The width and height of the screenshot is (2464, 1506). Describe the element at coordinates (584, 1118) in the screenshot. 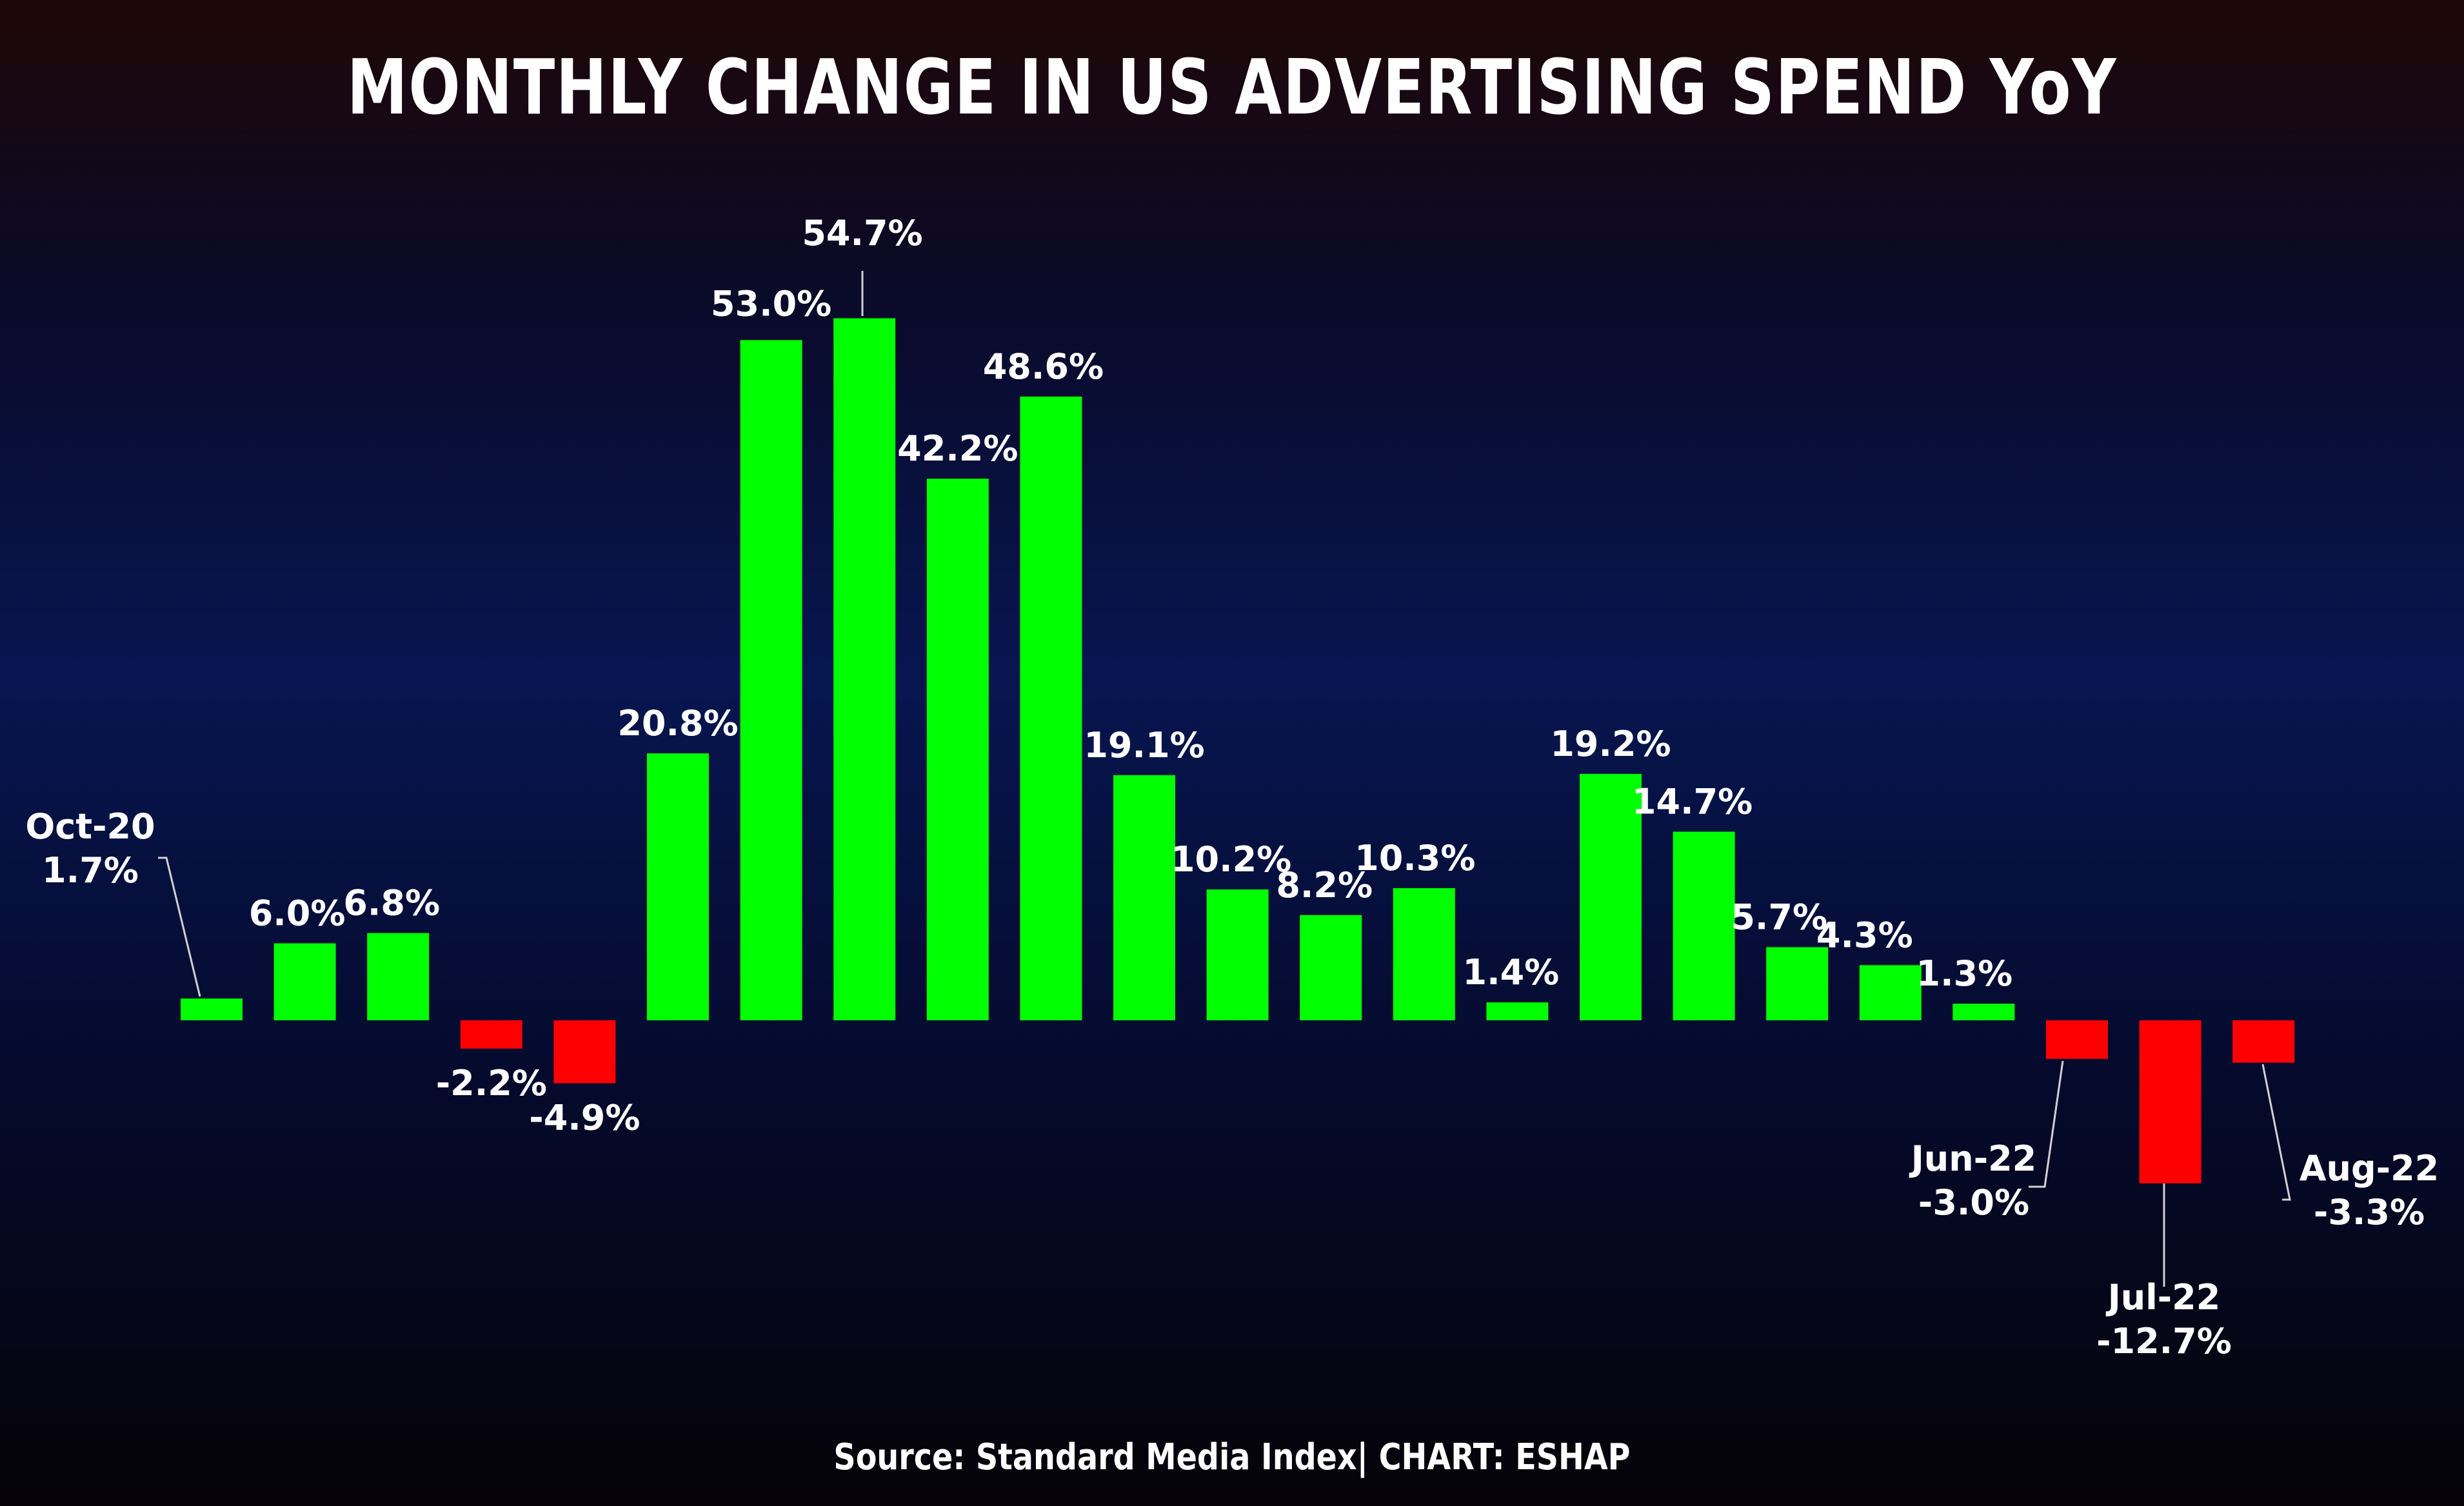

I see `value-label-4: -4.9%` at that location.